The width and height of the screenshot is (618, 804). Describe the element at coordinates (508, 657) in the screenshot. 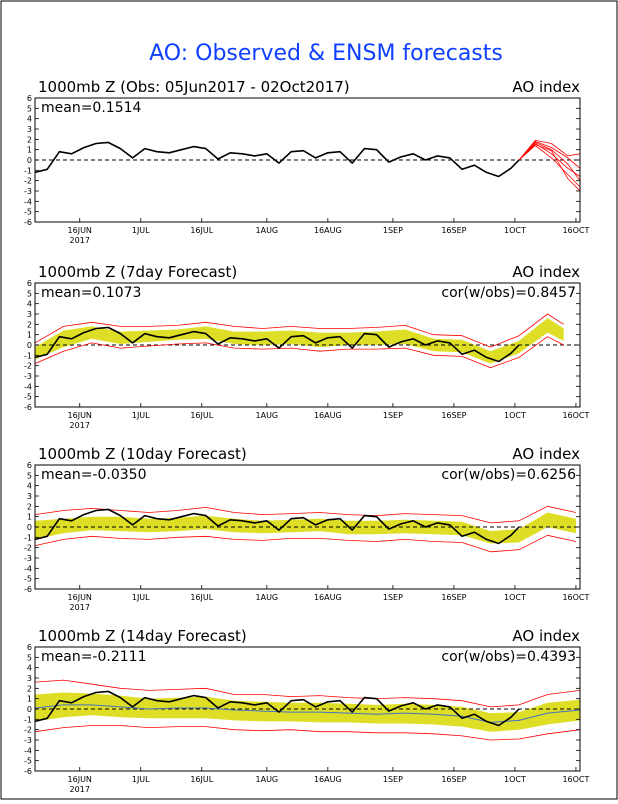

I see `correlation-label: cor(w/obs)=0.4393` at that location.